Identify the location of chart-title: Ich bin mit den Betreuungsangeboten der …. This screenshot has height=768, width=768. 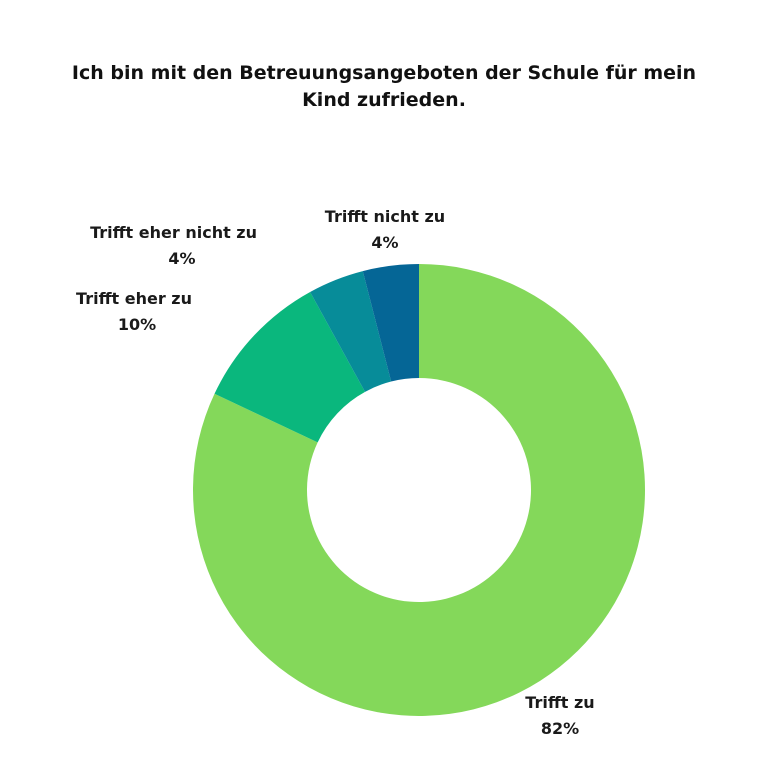
(384, 86).